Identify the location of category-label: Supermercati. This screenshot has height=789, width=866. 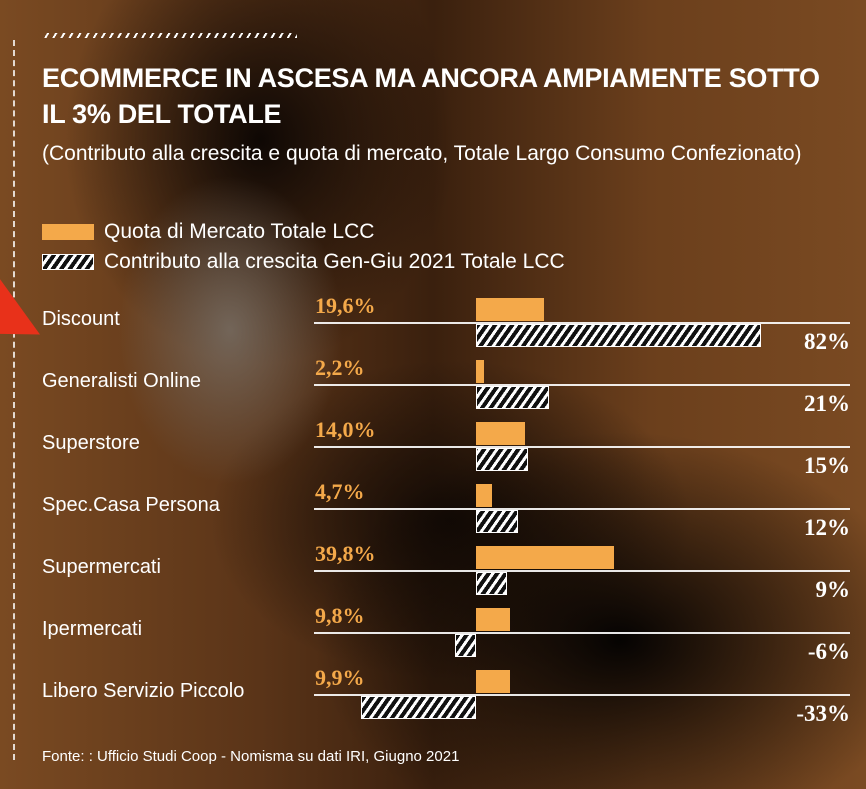
(101, 567).